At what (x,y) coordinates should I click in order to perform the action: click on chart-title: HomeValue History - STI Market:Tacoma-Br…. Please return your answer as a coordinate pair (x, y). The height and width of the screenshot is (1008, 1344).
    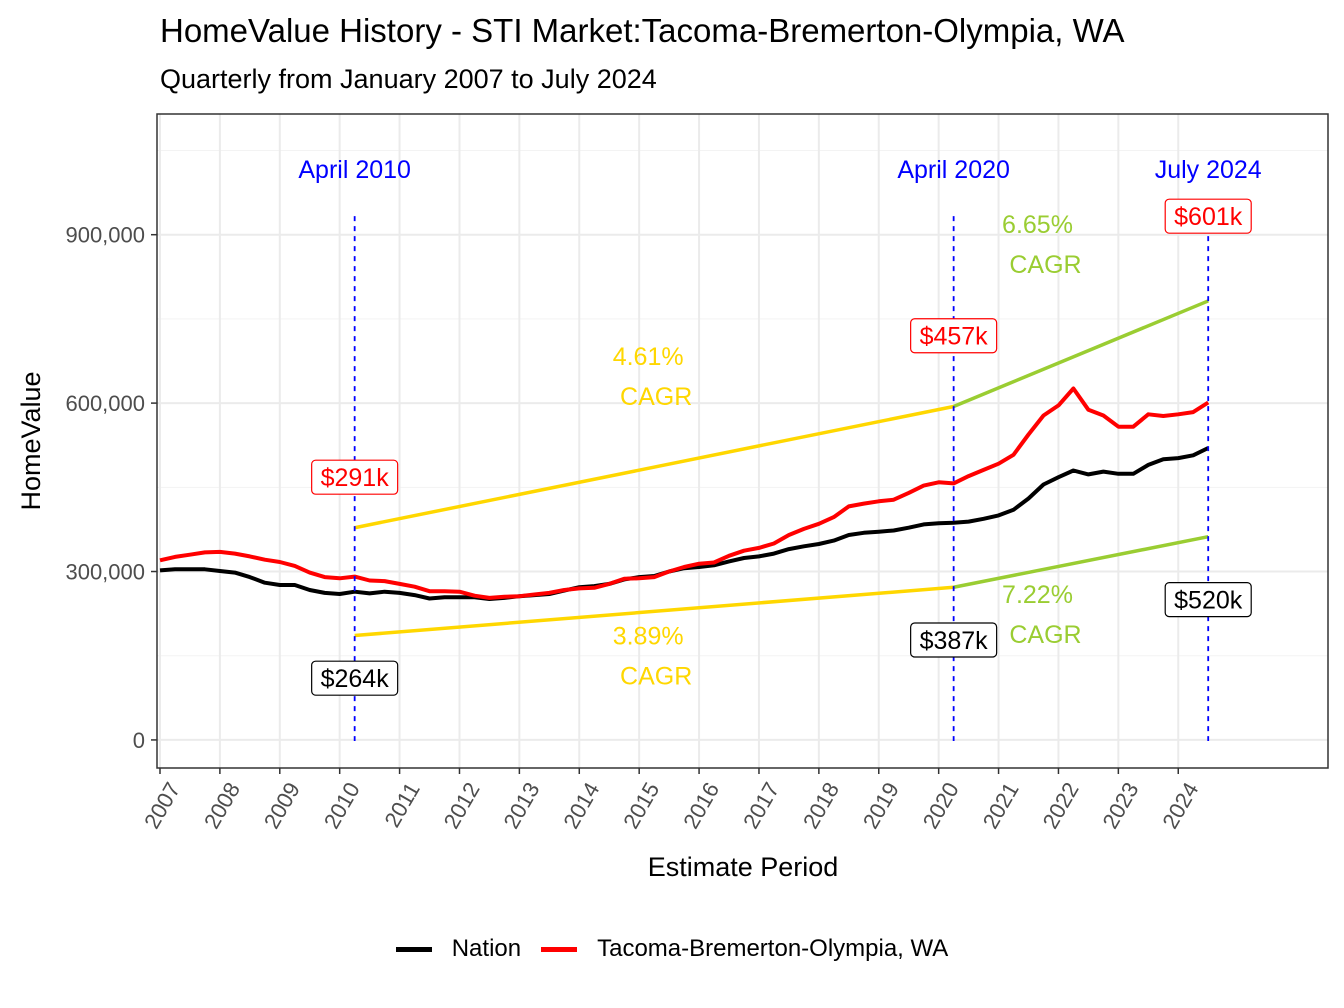
    Looking at the image, I should click on (642, 30).